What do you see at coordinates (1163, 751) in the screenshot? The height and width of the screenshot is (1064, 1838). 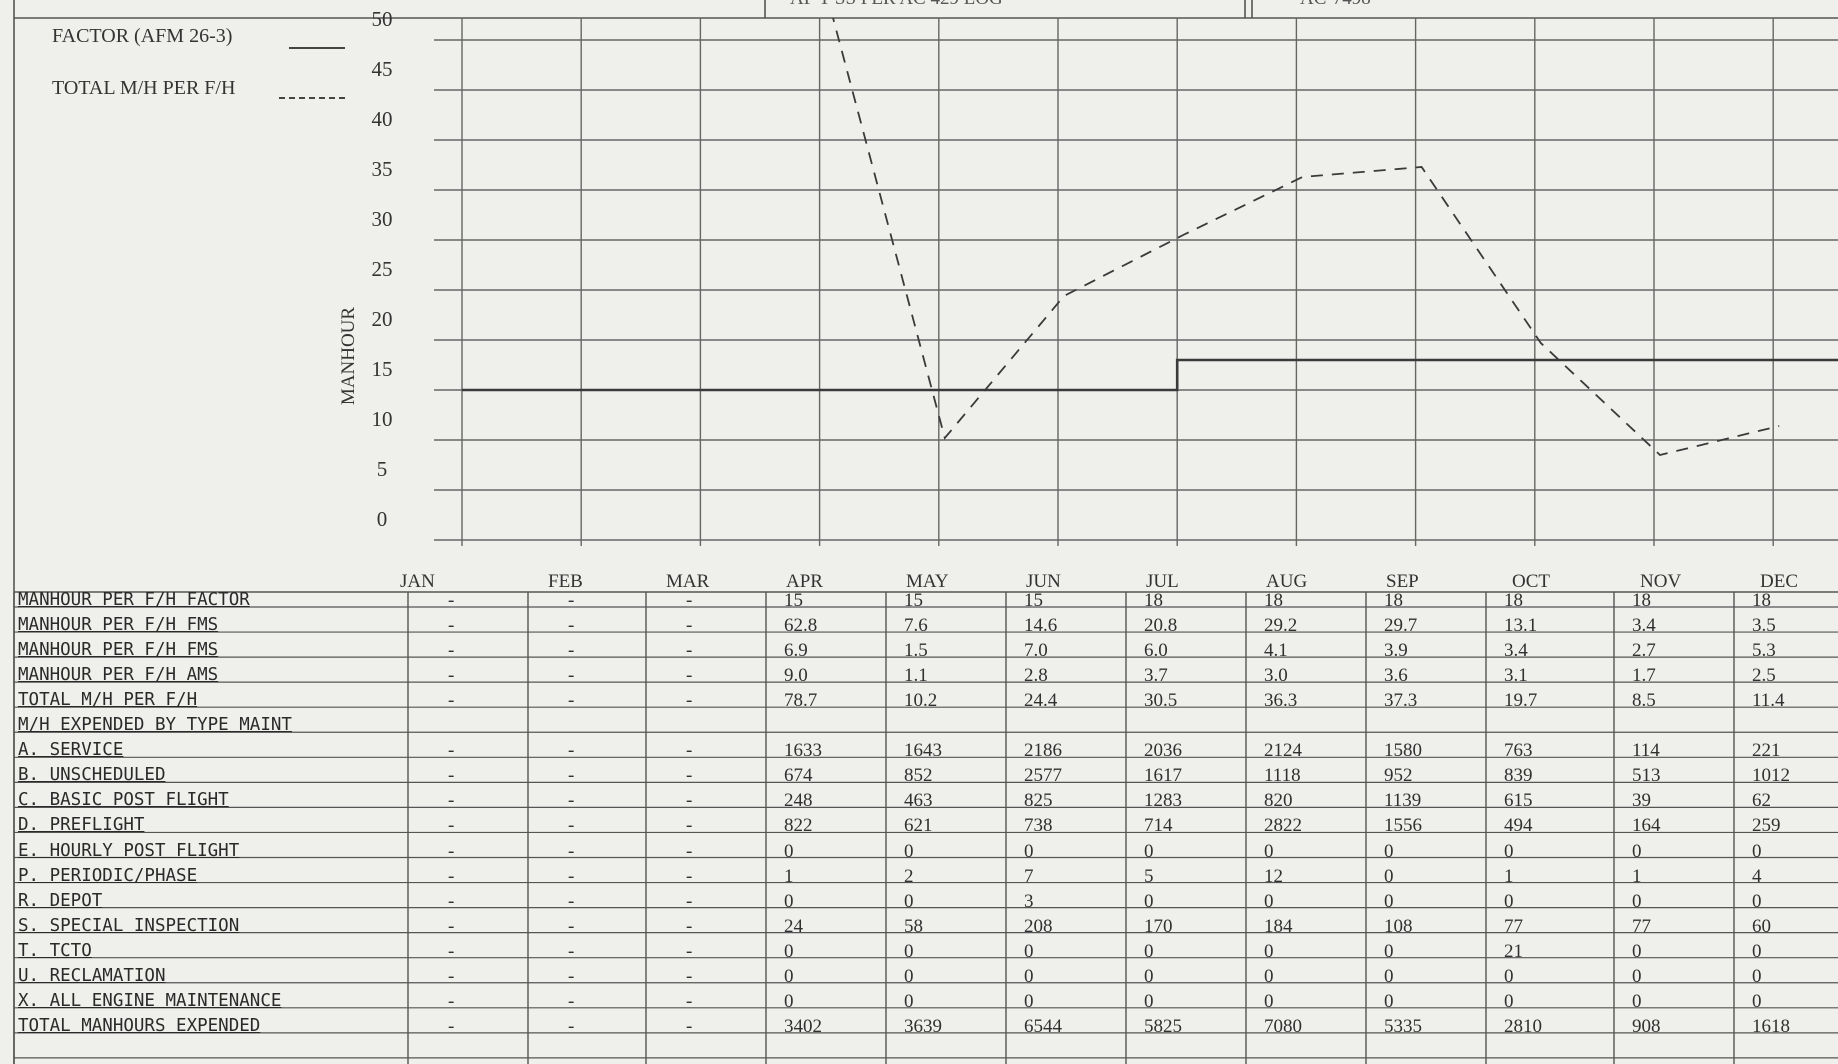 I see `table-cell: 2036` at bounding box center [1163, 751].